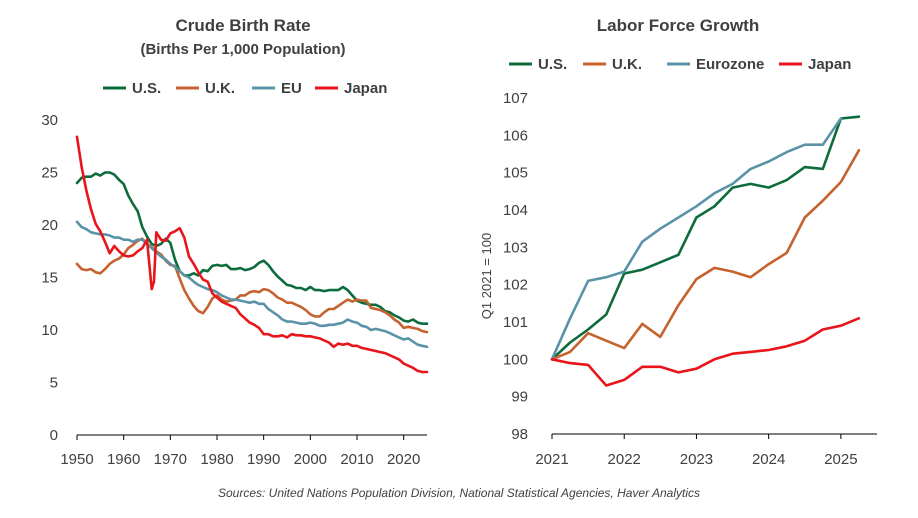 The width and height of the screenshot is (918, 518). What do you see at coordinates (515, 98) in the screenshot?
I see `y-tick-label: 107` at bounding box center [515, 98].